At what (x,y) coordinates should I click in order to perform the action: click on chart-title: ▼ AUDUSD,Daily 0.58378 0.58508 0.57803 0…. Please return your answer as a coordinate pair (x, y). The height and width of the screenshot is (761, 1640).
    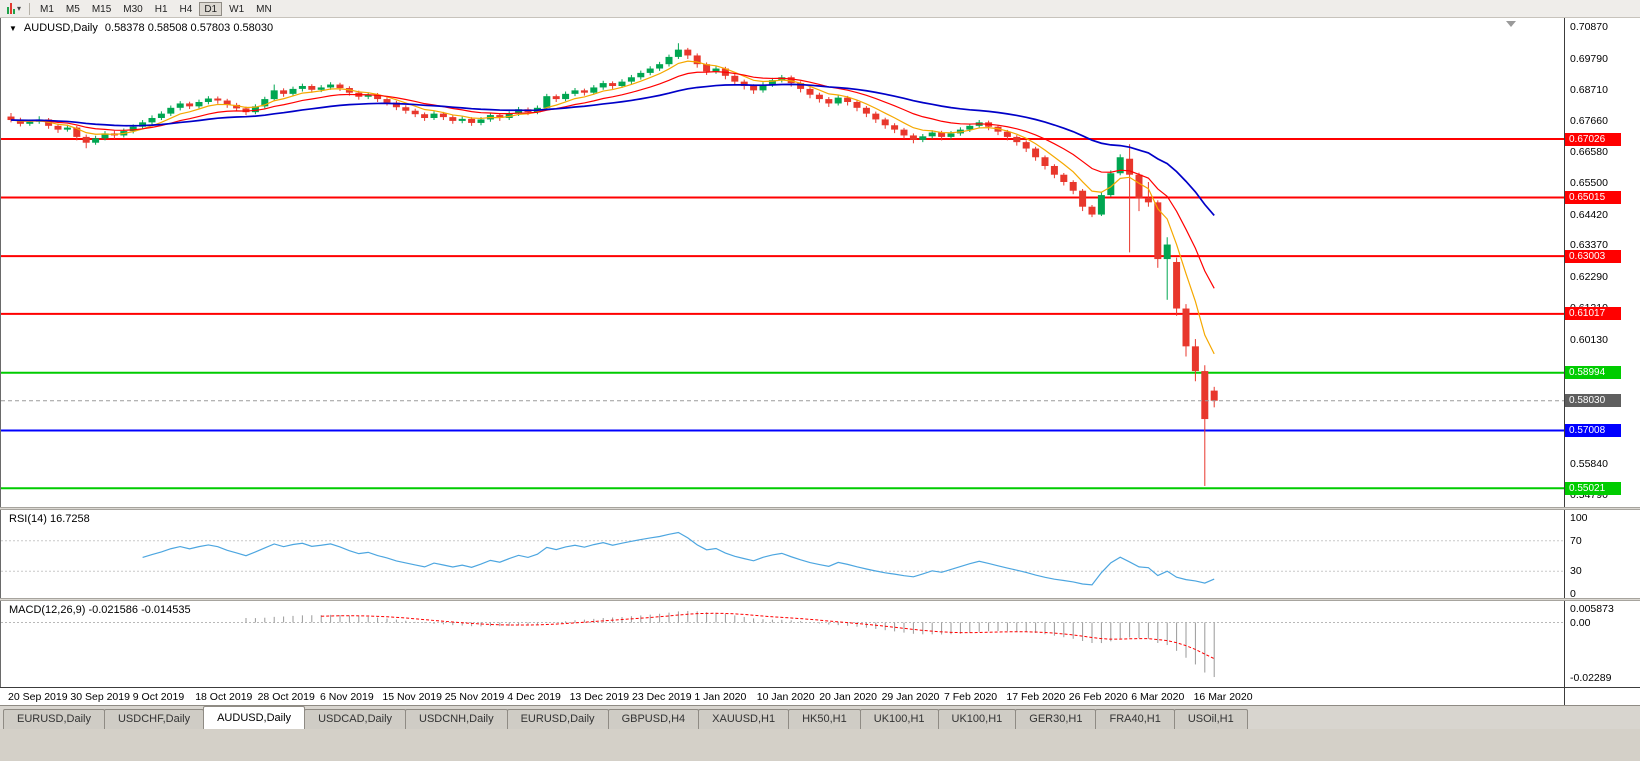
    Looking at the image, I should click on (141, 28).